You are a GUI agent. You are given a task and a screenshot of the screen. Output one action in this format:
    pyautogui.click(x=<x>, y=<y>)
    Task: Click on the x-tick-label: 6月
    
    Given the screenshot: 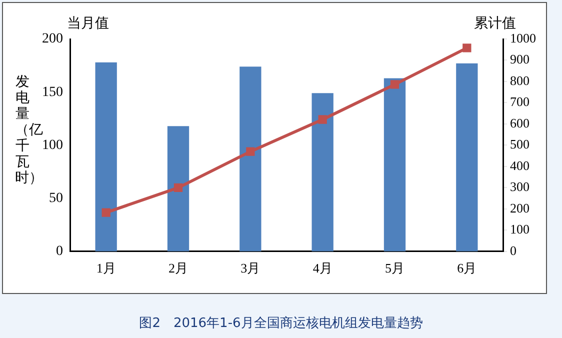 What is the action you would take?
    pyautogui.click(x=467, y=268)
    